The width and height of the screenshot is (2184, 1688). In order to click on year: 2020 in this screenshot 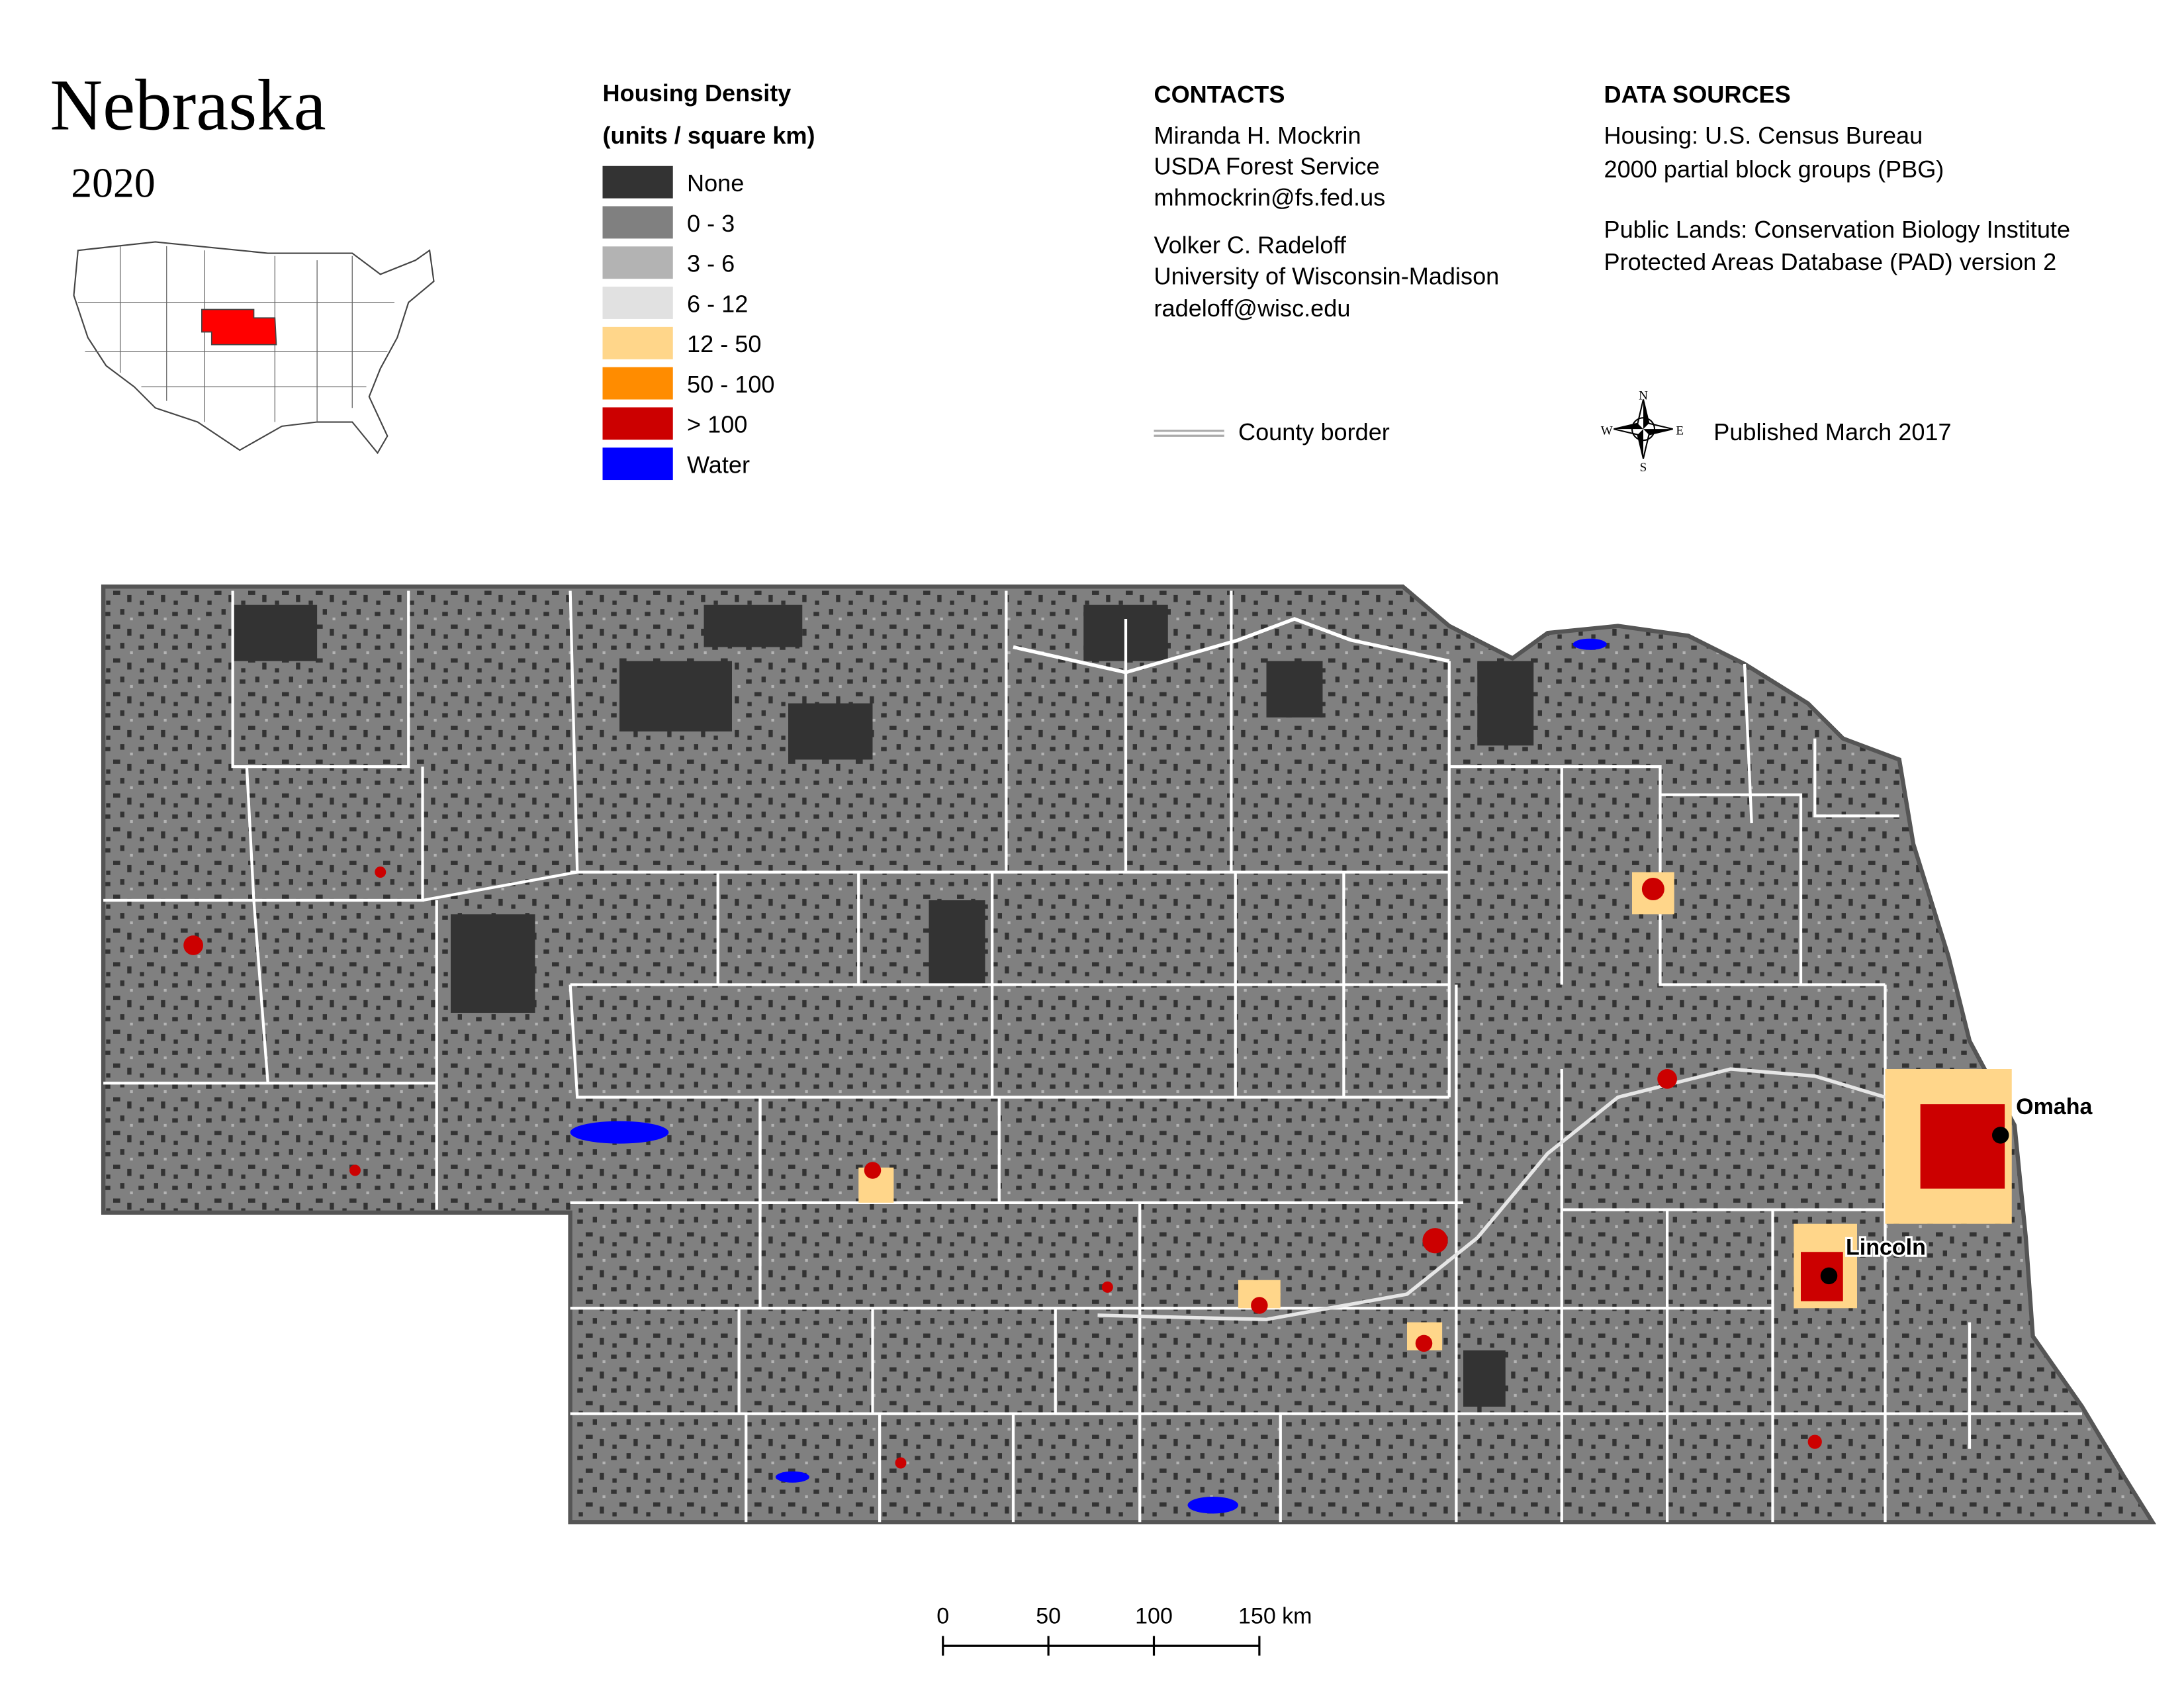, I will do `click(113, 183)`.